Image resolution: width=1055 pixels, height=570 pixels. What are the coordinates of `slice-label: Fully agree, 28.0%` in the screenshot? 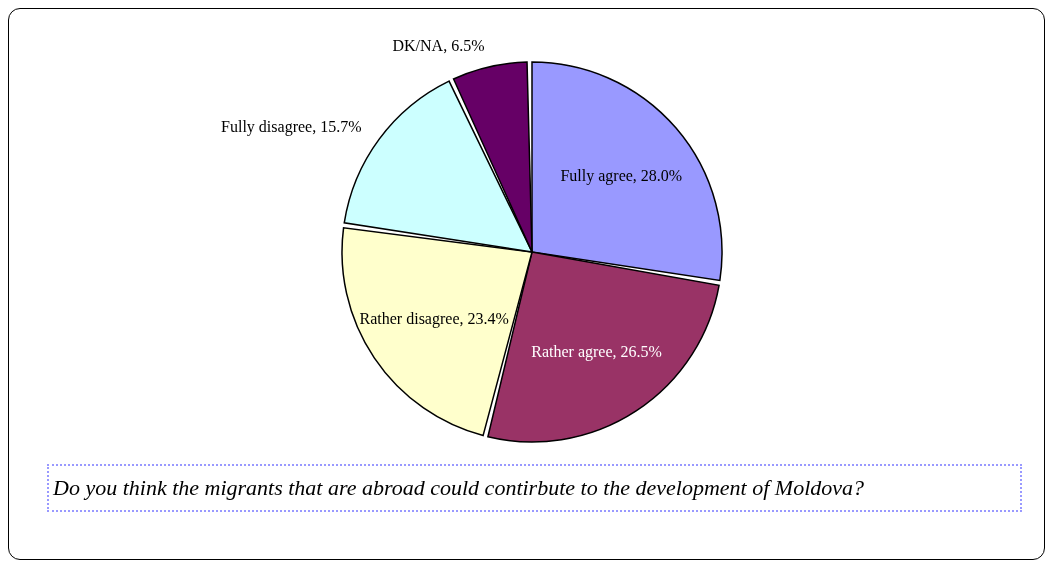 It's located at (621, 176).